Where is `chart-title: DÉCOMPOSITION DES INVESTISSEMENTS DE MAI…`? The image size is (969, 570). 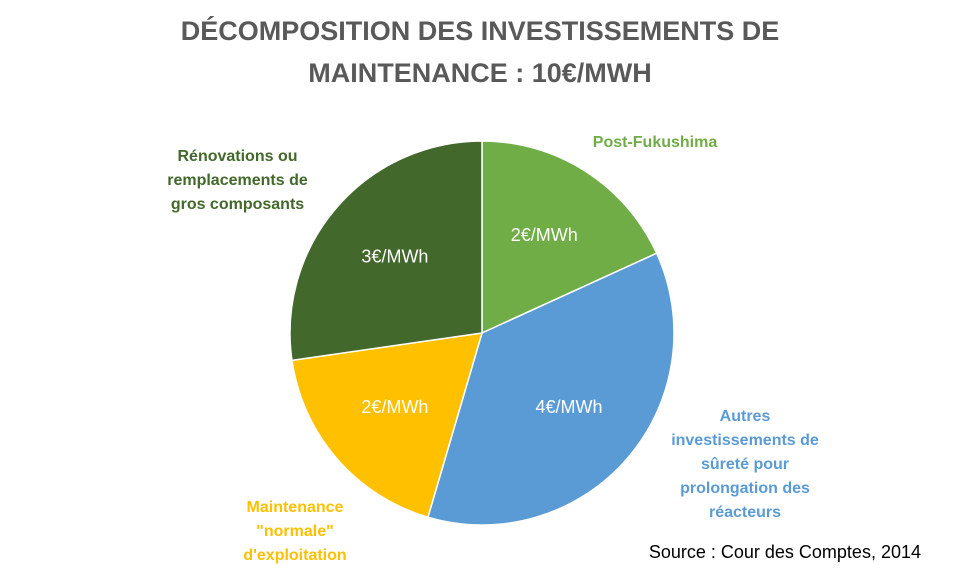 chart-title: DÉCOMPOSITION DES INVESTISSEMENTS DE MAI… is located at coordinates (480, 52).